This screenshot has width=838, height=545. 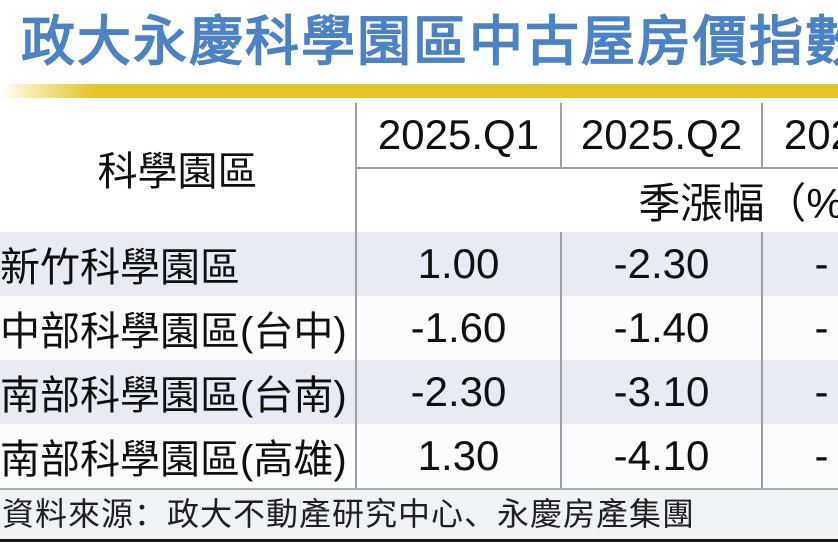 What do you see at coordinates (178, 264) in the screenshot?
I see `park-label: 新竹科學園區` at bounding box center [178, 264].